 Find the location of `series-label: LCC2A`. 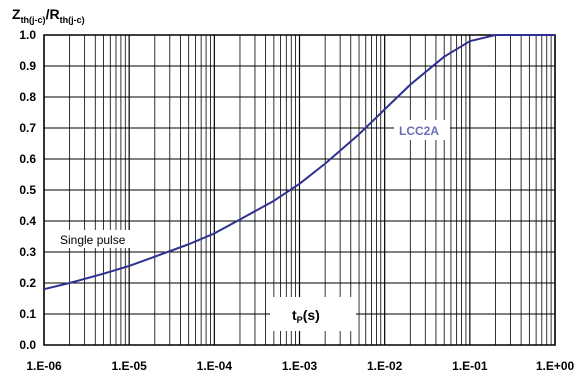

series-label: LCC2A is located at coordinates (419, 131).